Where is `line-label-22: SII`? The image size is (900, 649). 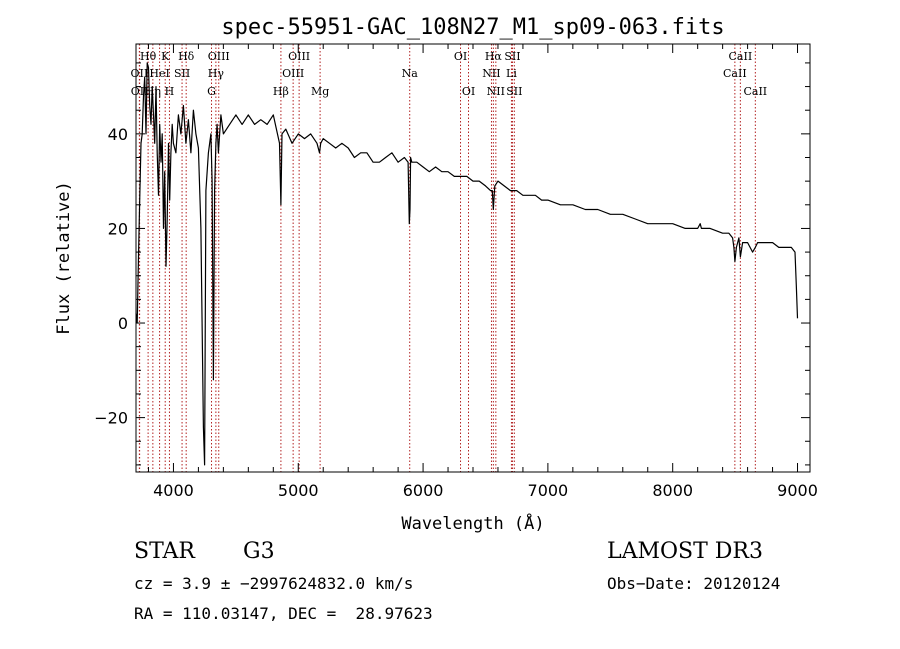 line-label-22: SII is located at coordinates (512, 56).